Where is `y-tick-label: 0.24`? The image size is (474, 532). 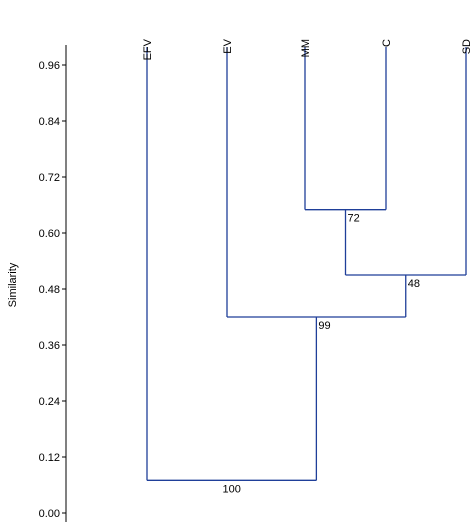 y-tick-label: 0.24 is located at coordinates (49, 402).